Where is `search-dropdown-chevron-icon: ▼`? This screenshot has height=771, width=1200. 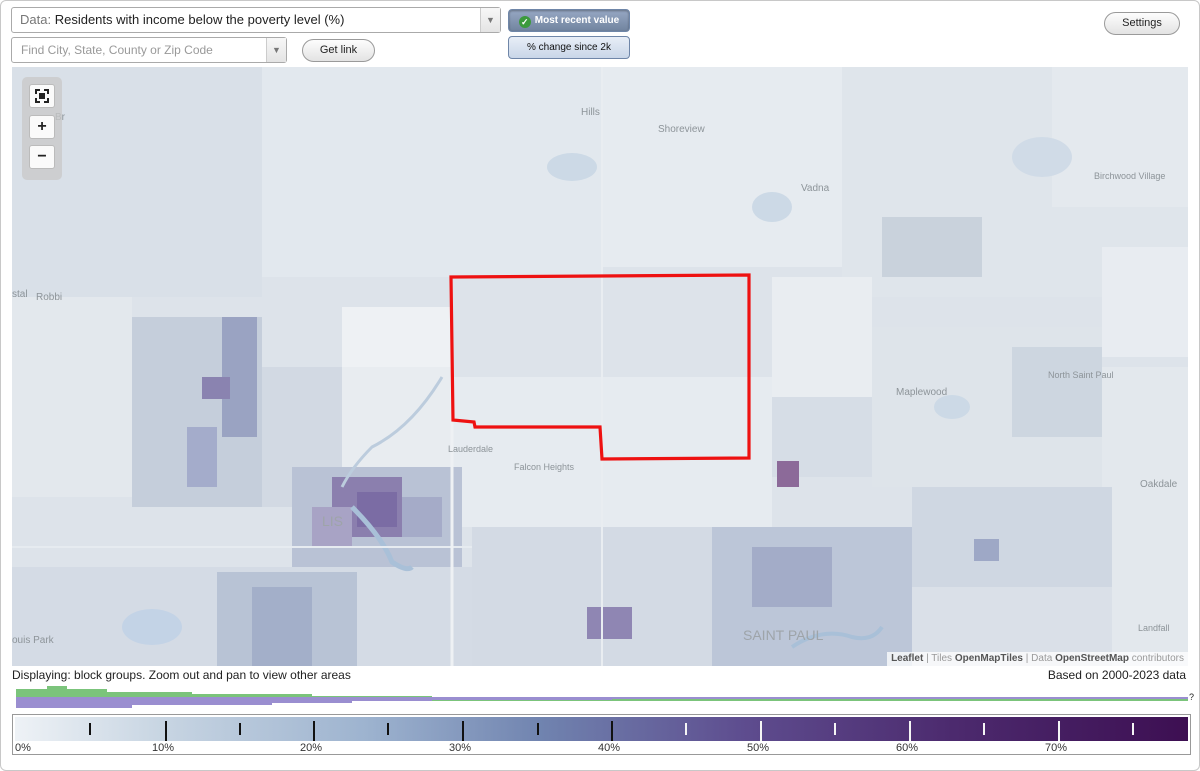
search-dropdown-chevron-icon: ▼ is located at coordinates (276, 50).